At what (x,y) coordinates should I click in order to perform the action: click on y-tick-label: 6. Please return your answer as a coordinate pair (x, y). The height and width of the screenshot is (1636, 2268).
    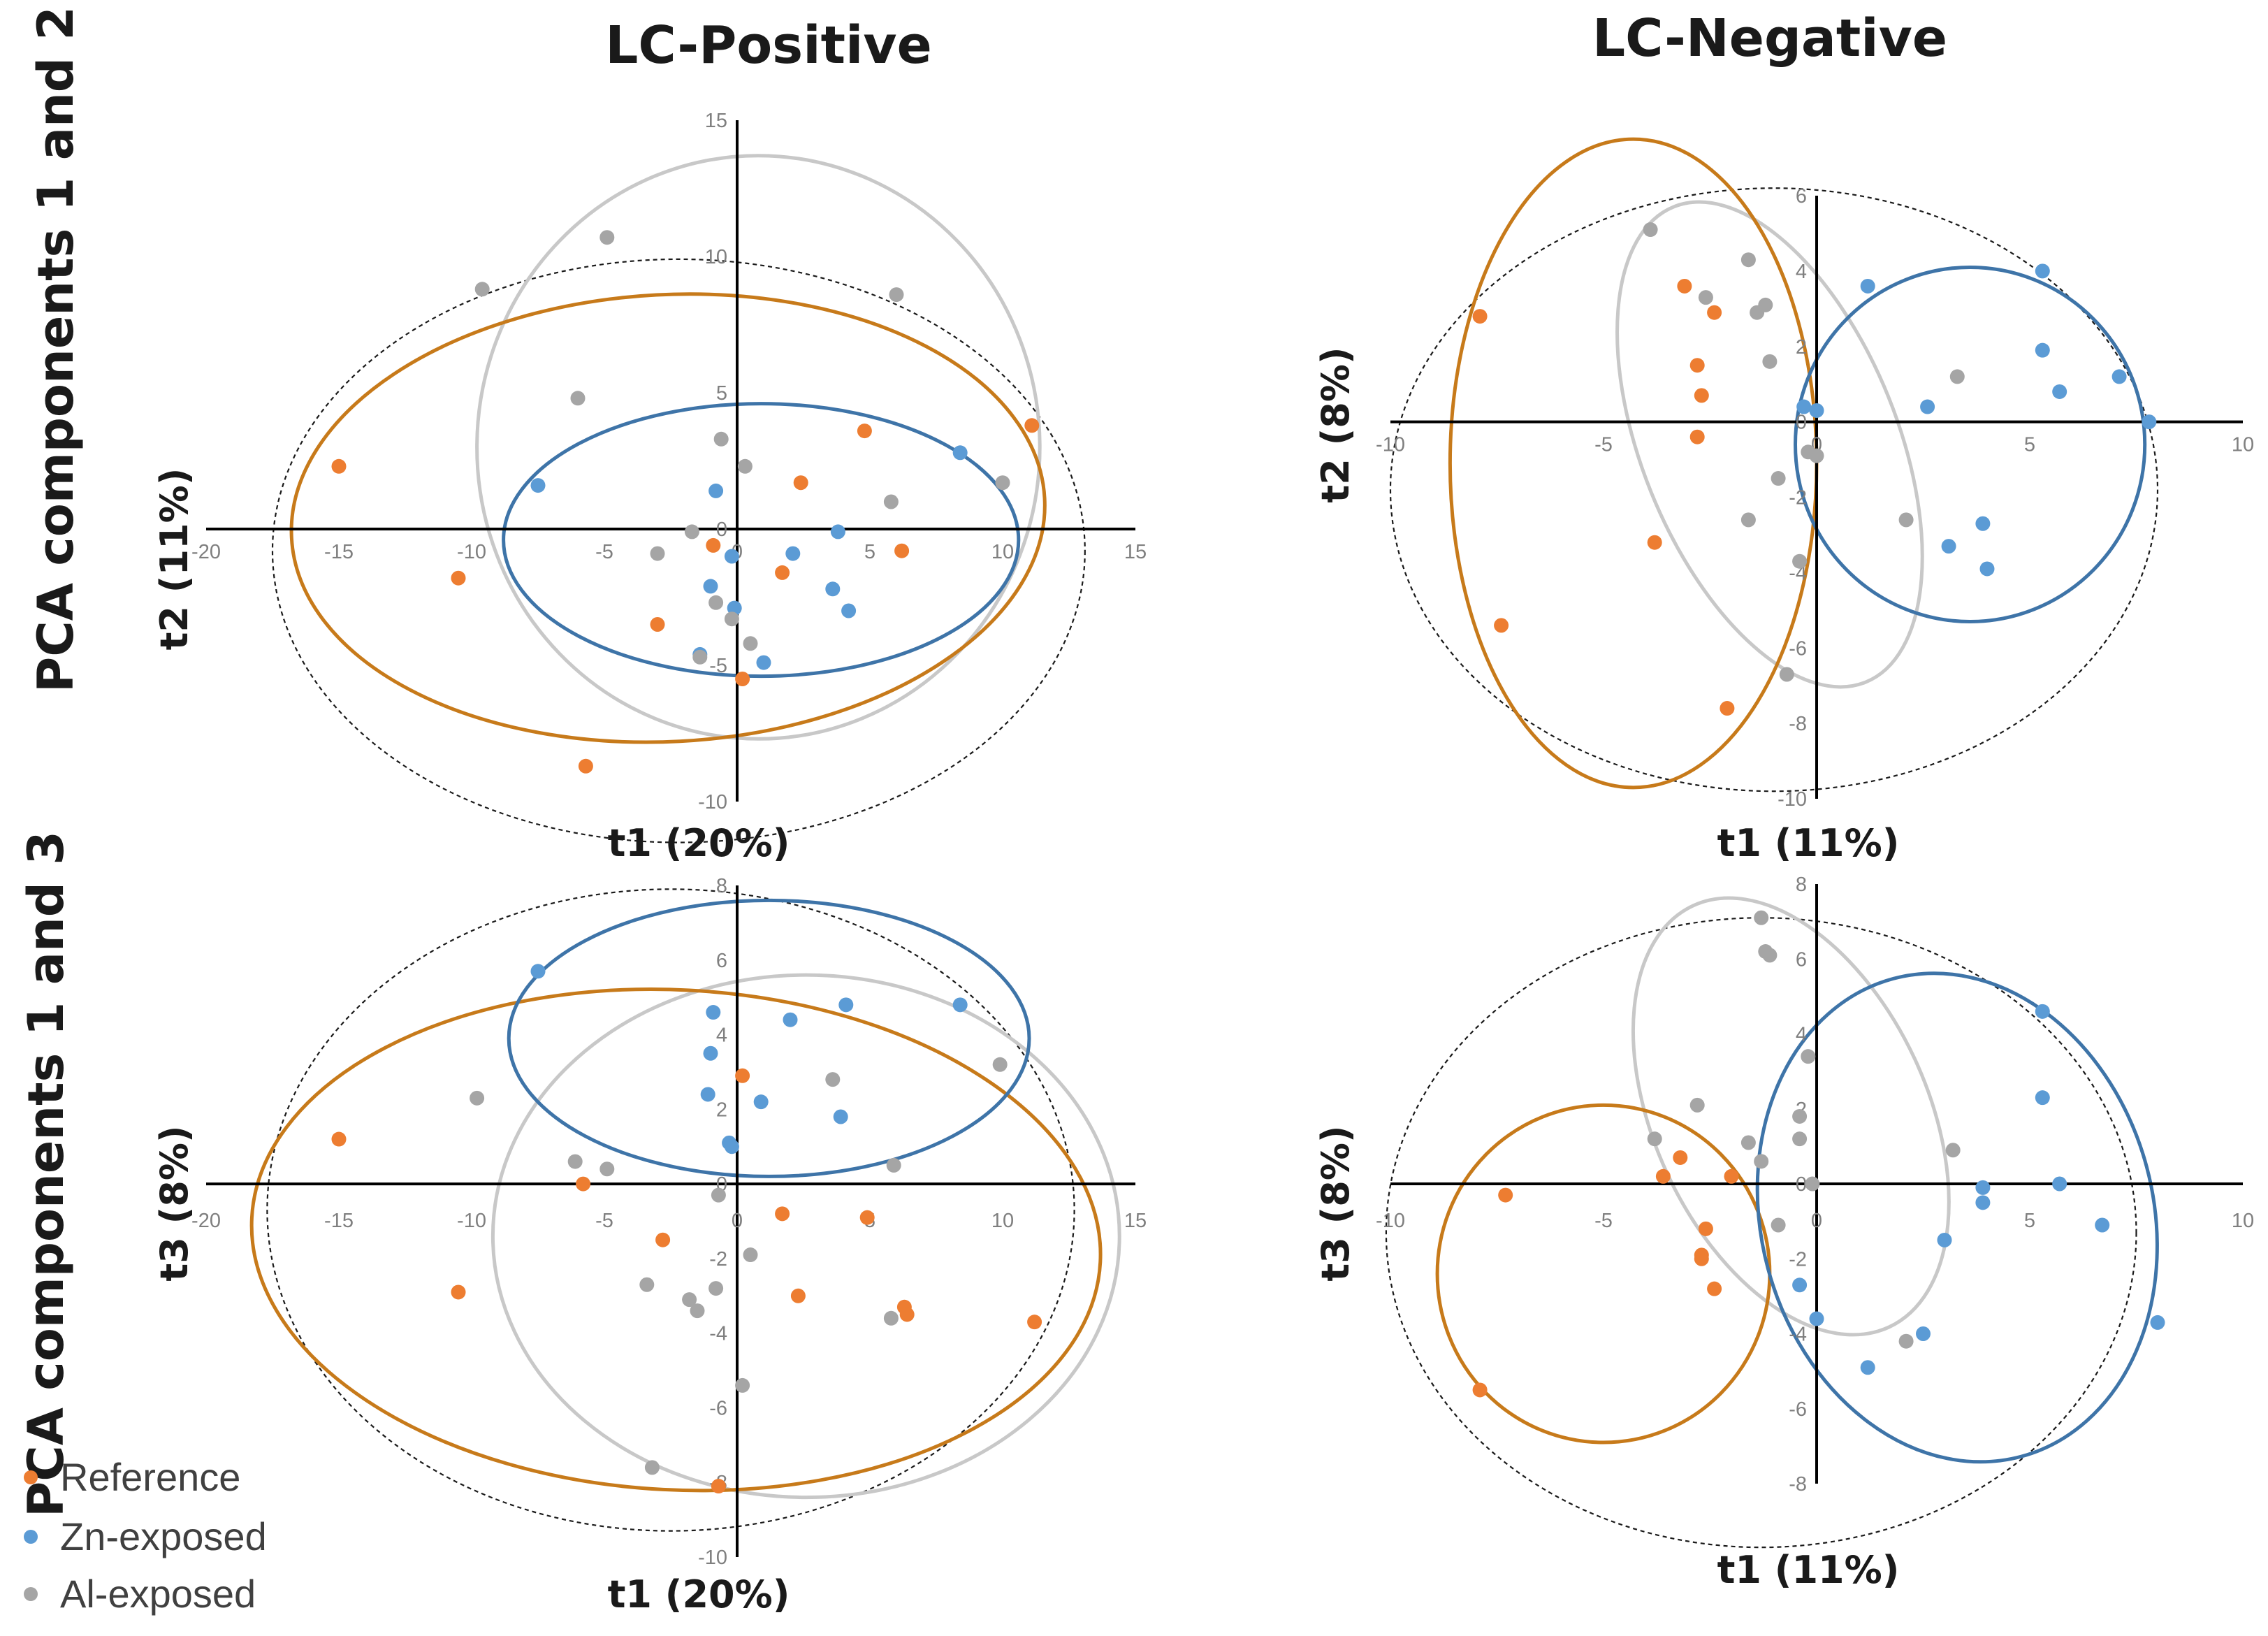
    Looking at the image, I should click on (1801, 197).